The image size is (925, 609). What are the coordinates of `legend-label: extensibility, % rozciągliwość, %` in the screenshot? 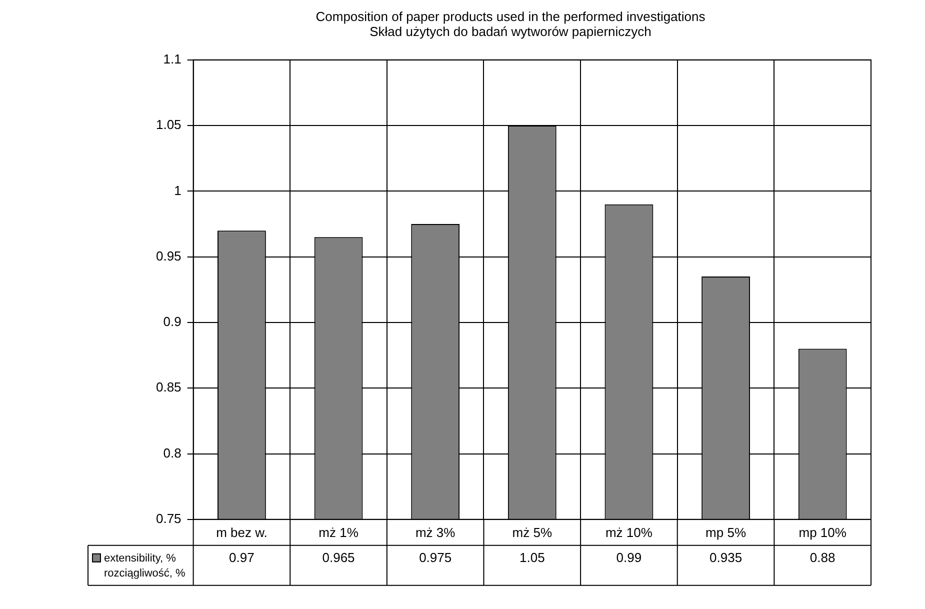 It's located at (145, 566).